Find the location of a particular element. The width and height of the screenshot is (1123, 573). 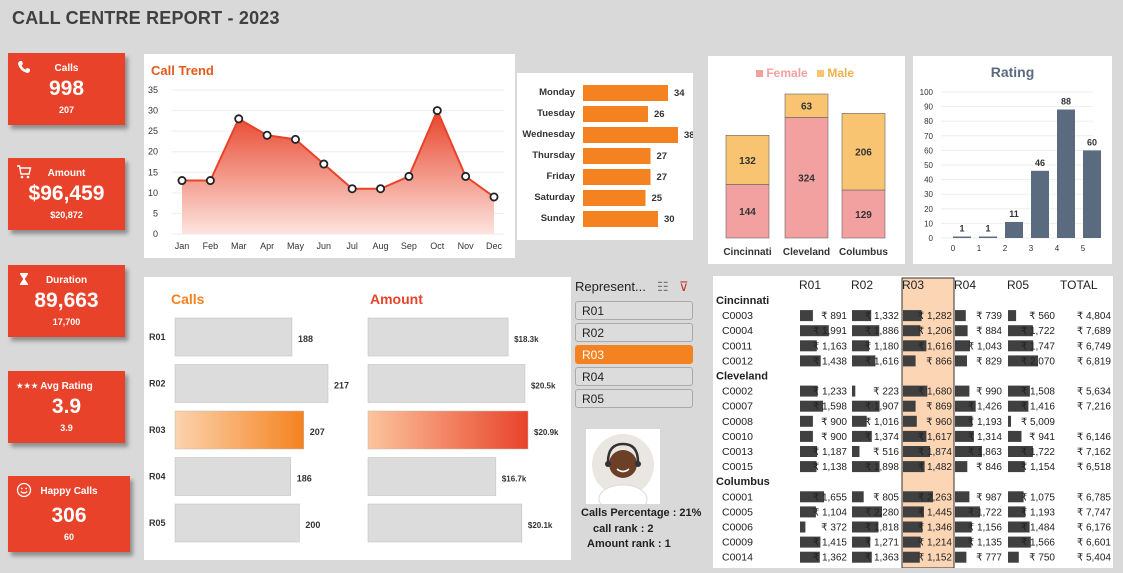

slicer-item-r04: R04 is located at coordinates (634, 376).